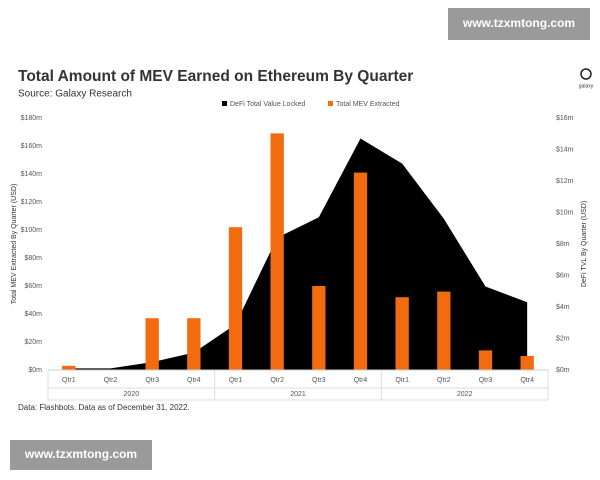 This screenshot has width=600, height=480. What do you see at coordinates (563, 275) in the screenshot?
I see `y2-tick-label: $6m` at bounding box center [563, 275].